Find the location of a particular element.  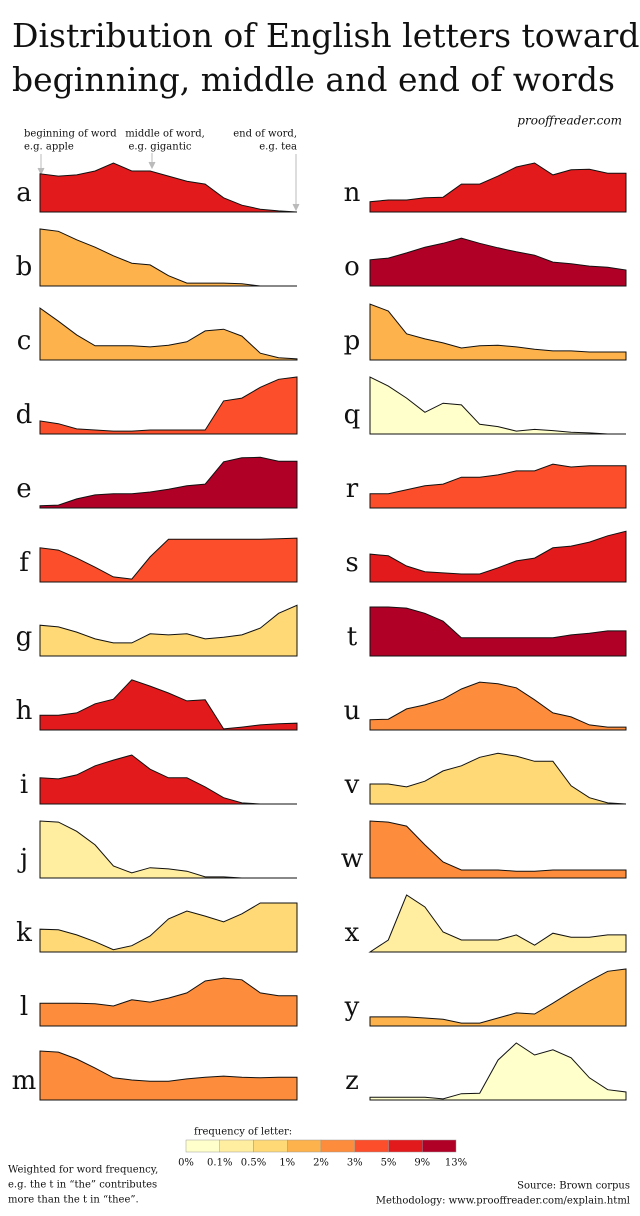

annotation-arrows is located at coordinates (168, 182).